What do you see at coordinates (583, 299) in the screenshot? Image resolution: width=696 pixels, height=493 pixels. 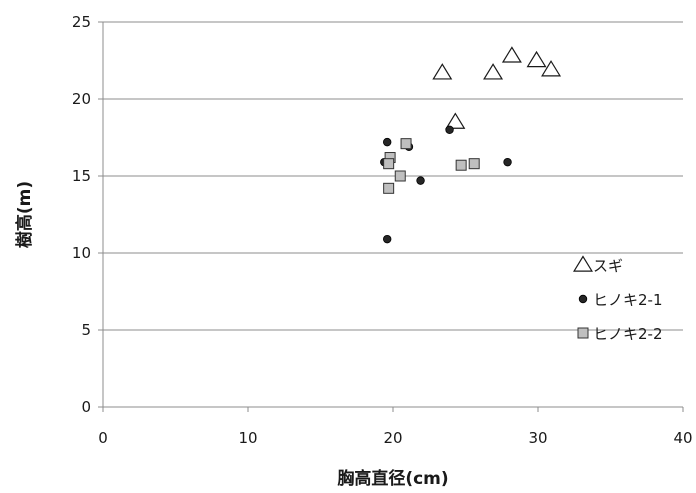 I see `legend-marker-circle` at bounding box center [583, 299].